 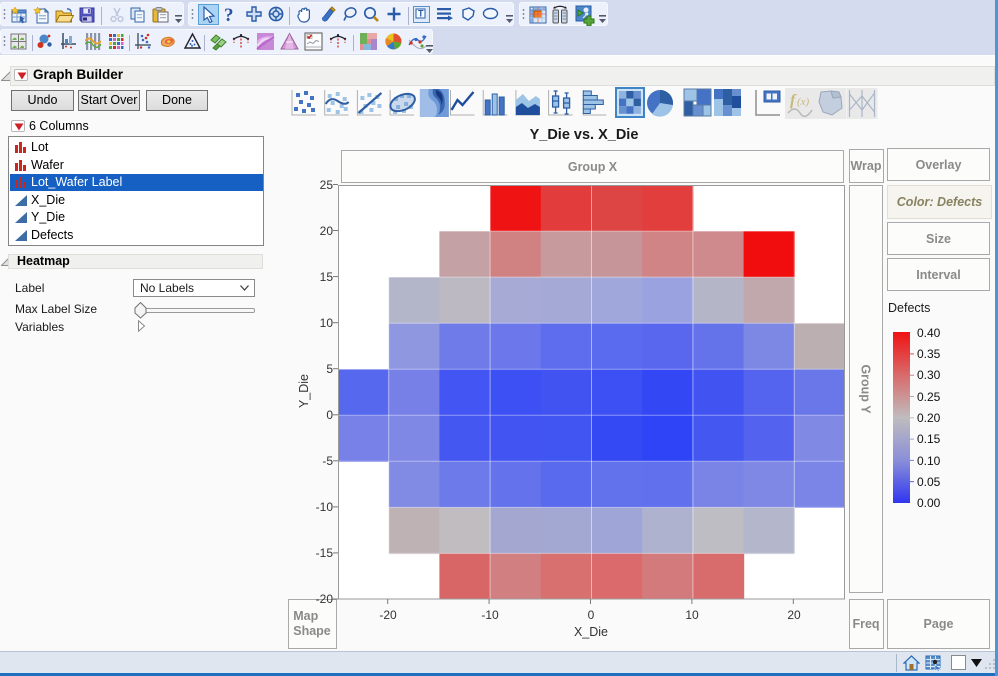 What do you see at coordinates (793, 100) in the screenshot?
I see `svg-text: f` at bounding box center [793, 100].